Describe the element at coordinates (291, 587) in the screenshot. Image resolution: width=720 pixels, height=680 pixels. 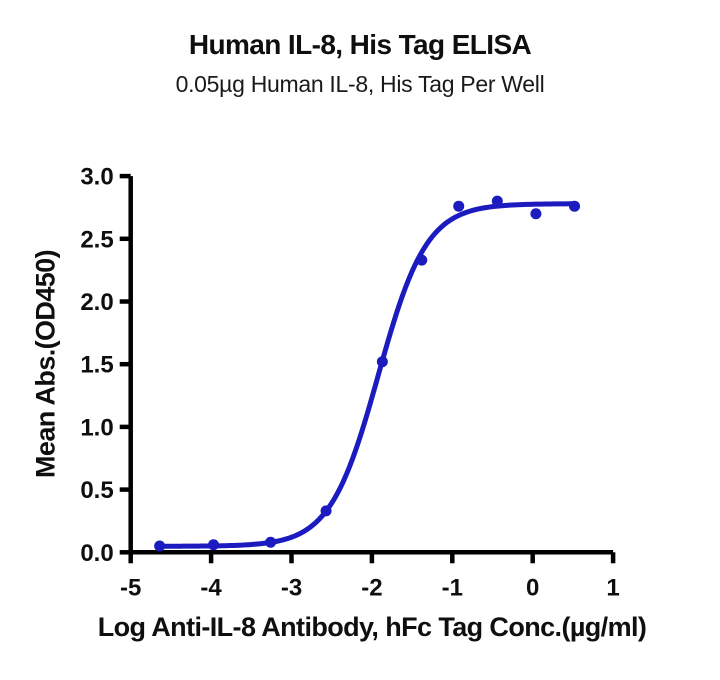
I see `x-tick-label: -3` at that location.